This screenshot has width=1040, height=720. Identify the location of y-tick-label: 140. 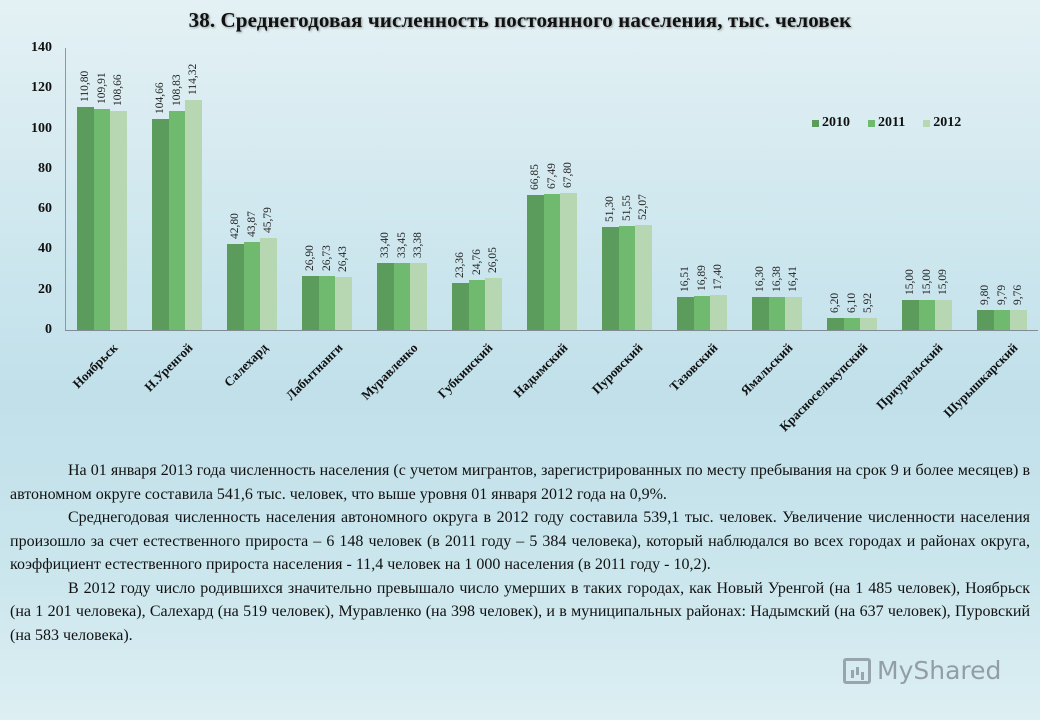
(41, 47).